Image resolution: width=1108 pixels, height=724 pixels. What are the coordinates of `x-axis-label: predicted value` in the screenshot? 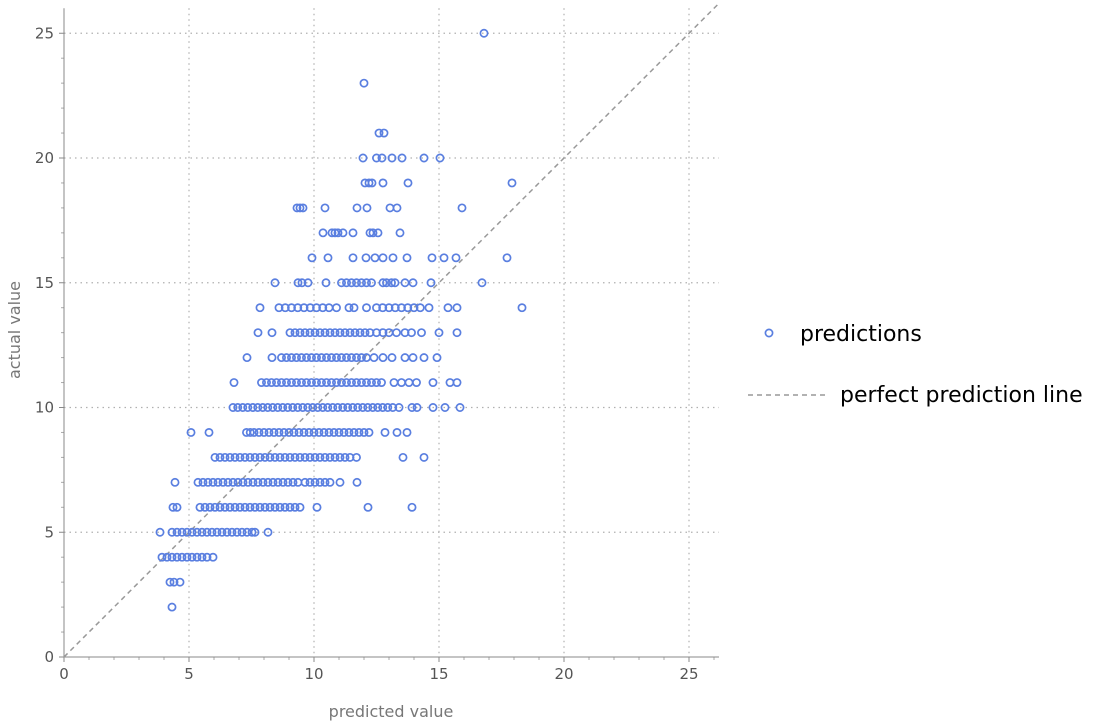 It's located at (391, 711).